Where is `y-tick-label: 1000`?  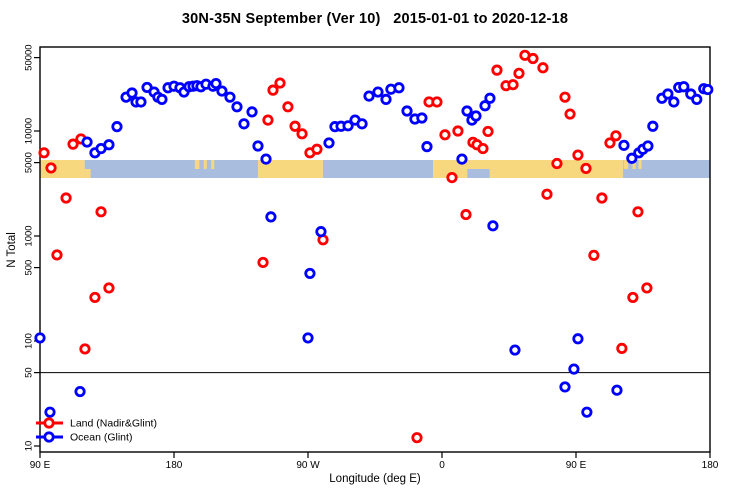 y-tick-label: 1000 is located at coordinates (29, 235).